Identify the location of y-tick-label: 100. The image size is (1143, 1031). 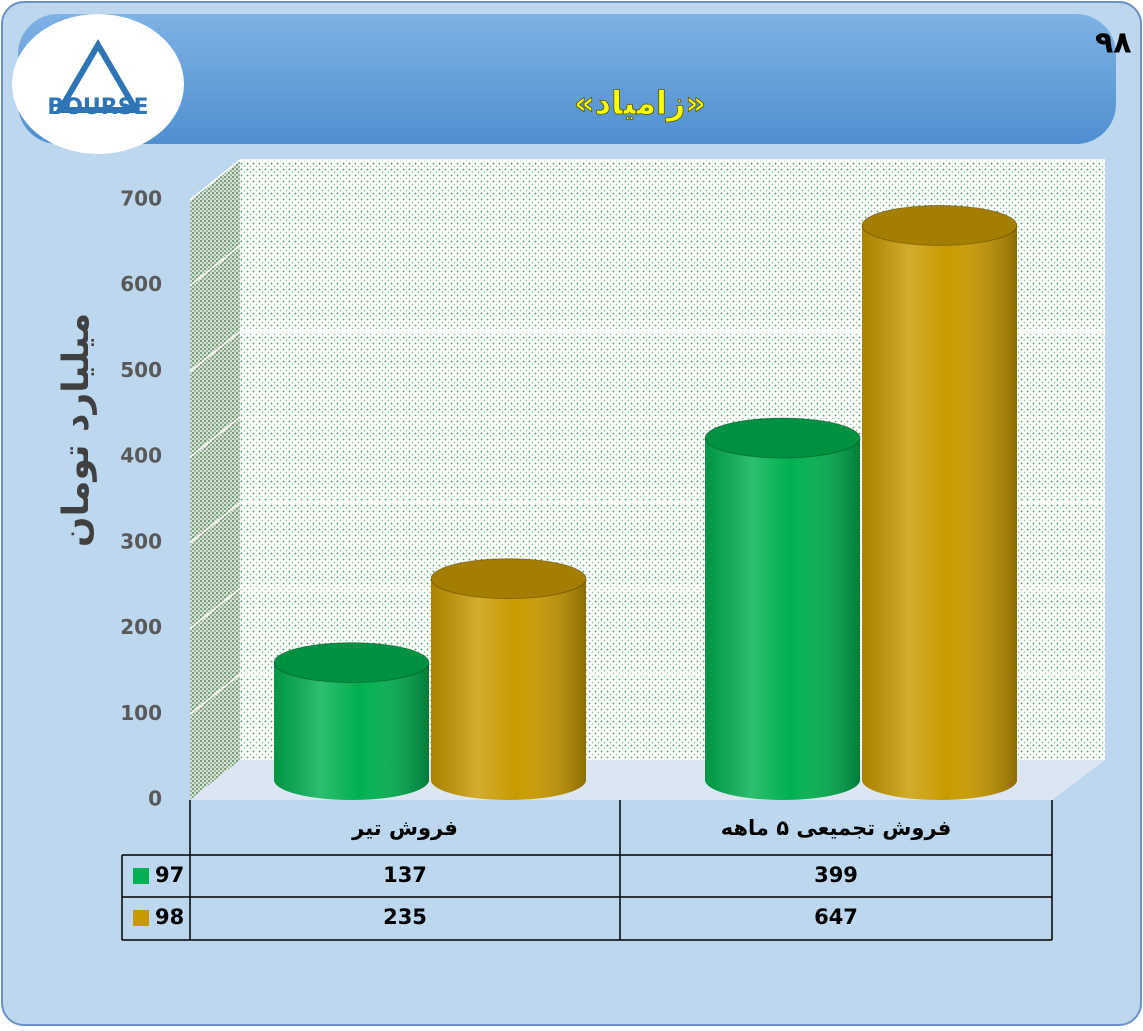
(141, 713).